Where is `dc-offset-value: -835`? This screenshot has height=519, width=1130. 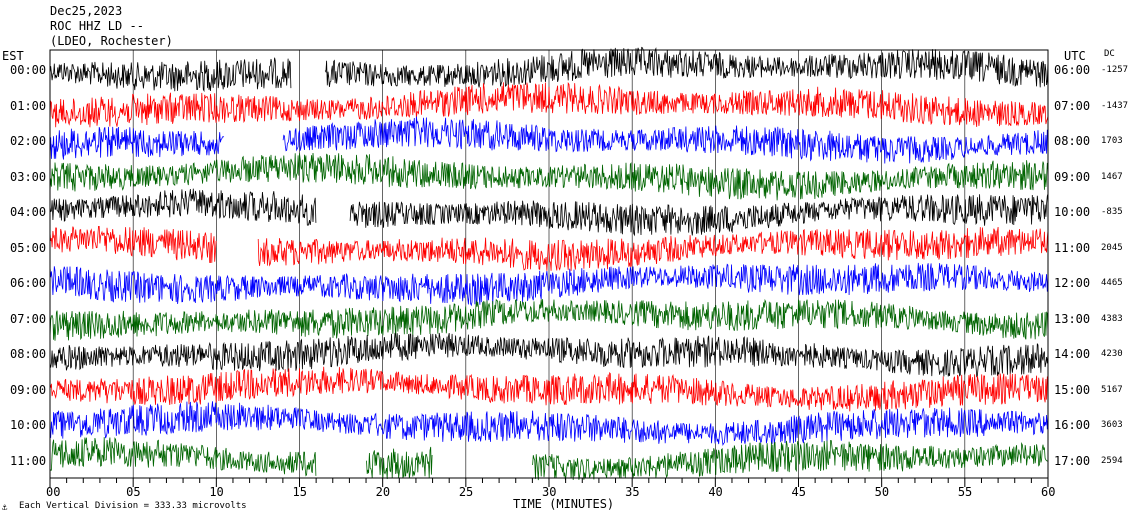
dc-offset-value: -835 is located at coordinates (1112, 212).